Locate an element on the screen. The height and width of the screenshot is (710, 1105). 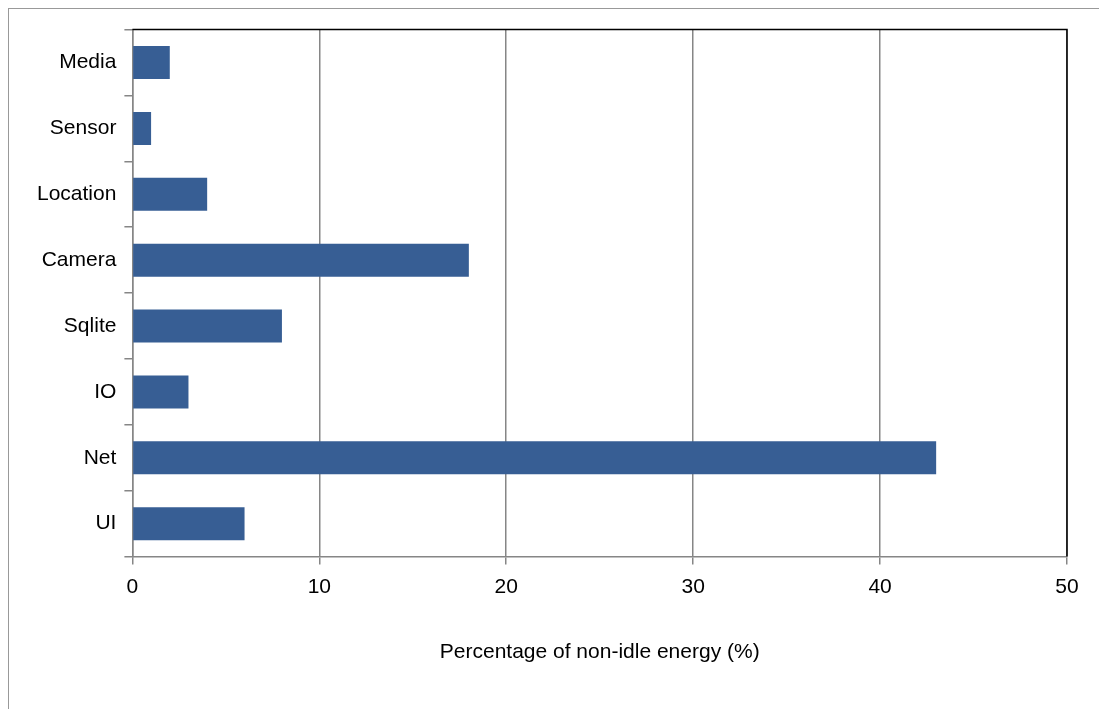
y-tick-label: Sensor is located at coordinates (83, 127).